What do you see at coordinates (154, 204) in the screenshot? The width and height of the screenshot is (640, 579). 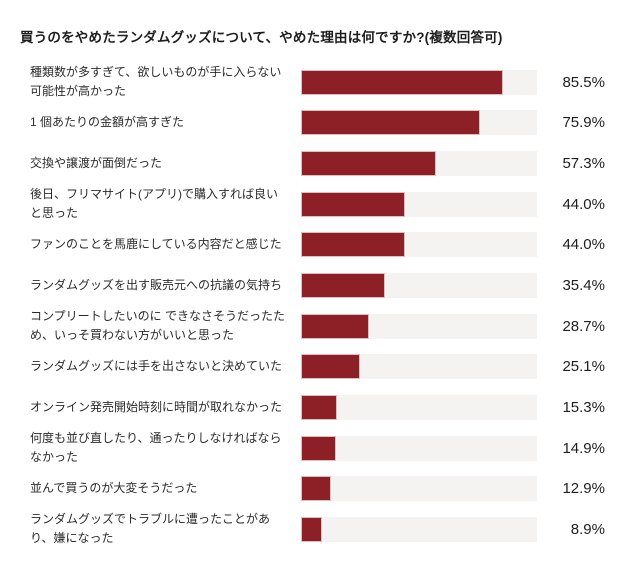 I see `category-label: 後日、フリマサイト(アプリ)で購入すれば良いと思った` at bounding box center [154, 204].